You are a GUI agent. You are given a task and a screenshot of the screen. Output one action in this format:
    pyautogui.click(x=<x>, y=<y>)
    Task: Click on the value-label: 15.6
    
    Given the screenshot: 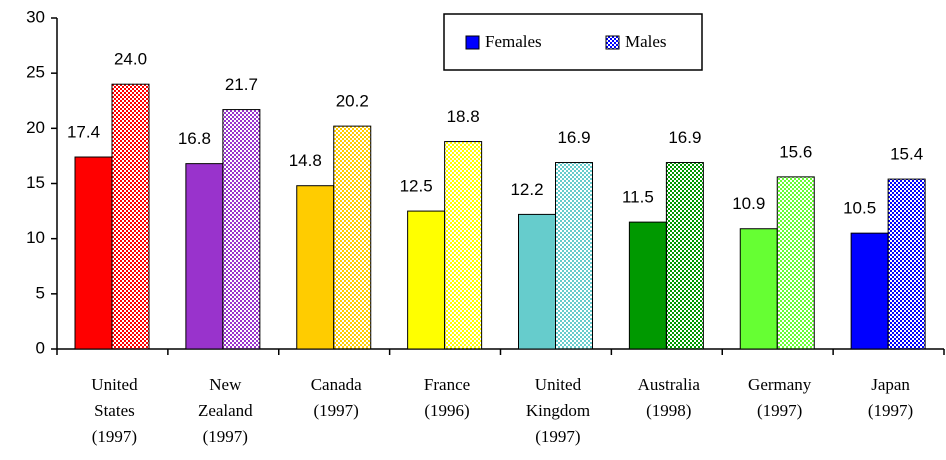 What is the action you would take?
    pyautogui.click(x=795, y=151)
    